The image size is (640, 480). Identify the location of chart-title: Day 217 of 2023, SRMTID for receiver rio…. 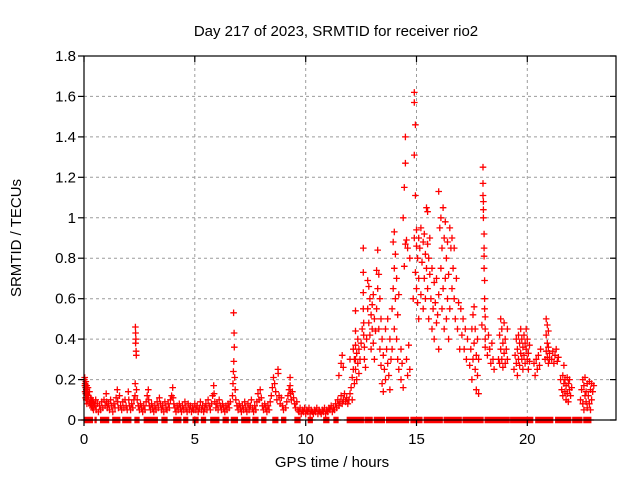
(336, 31).